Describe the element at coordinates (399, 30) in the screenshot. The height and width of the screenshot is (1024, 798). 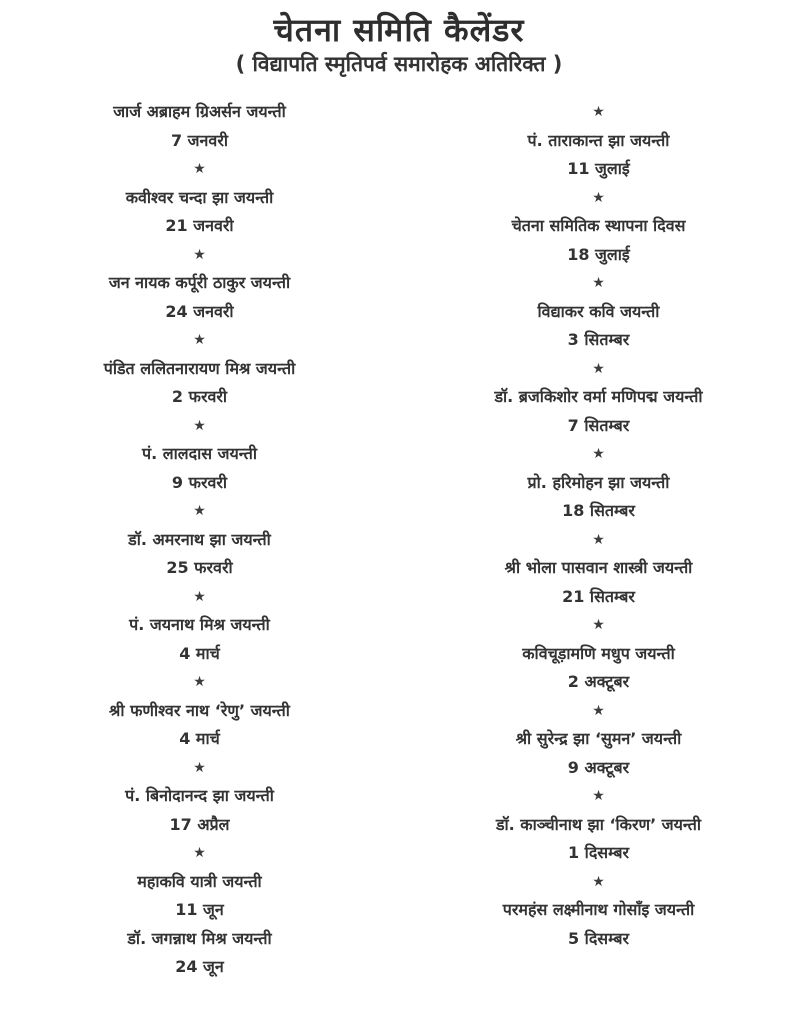
I see `page-title: चेतना समिति कैलेंडर` at that location.